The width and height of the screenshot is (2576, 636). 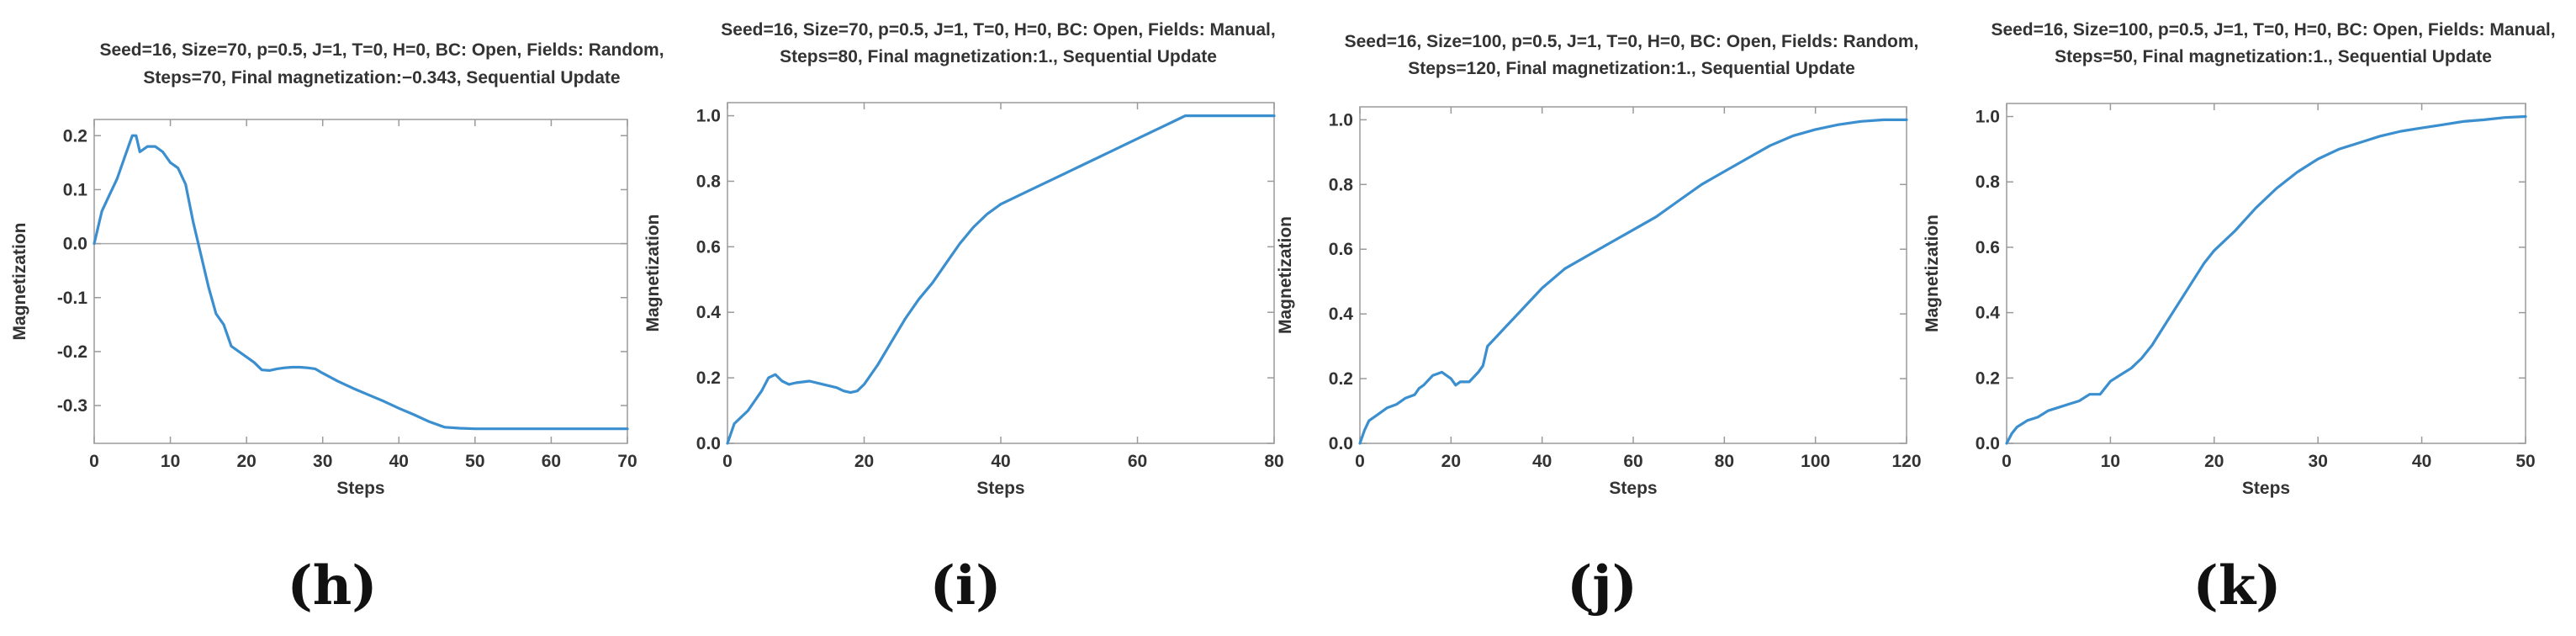 I want to click on y-tick-label: -0.3, so click(x=72, y=406).